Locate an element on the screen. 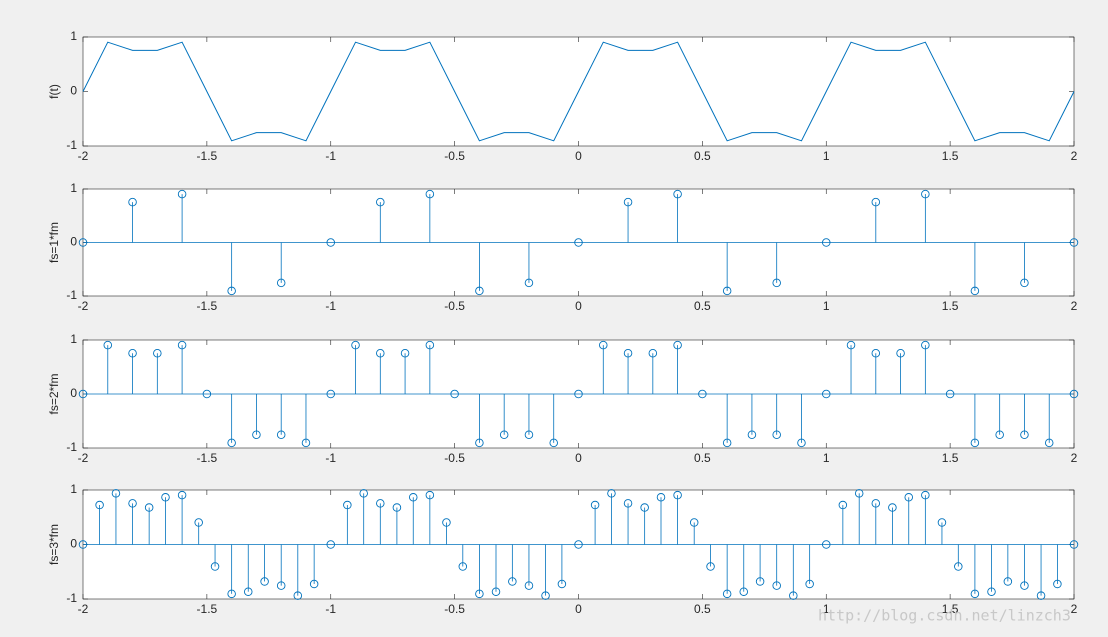  x-tick-label: 2 is located at coordinates (1074, 458).